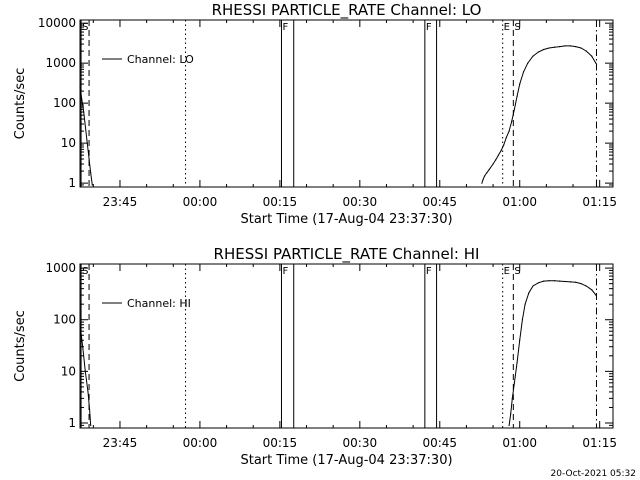 The image size is (640, 480). I want to click on x-tick-label: 01:15, so click(599, 443).